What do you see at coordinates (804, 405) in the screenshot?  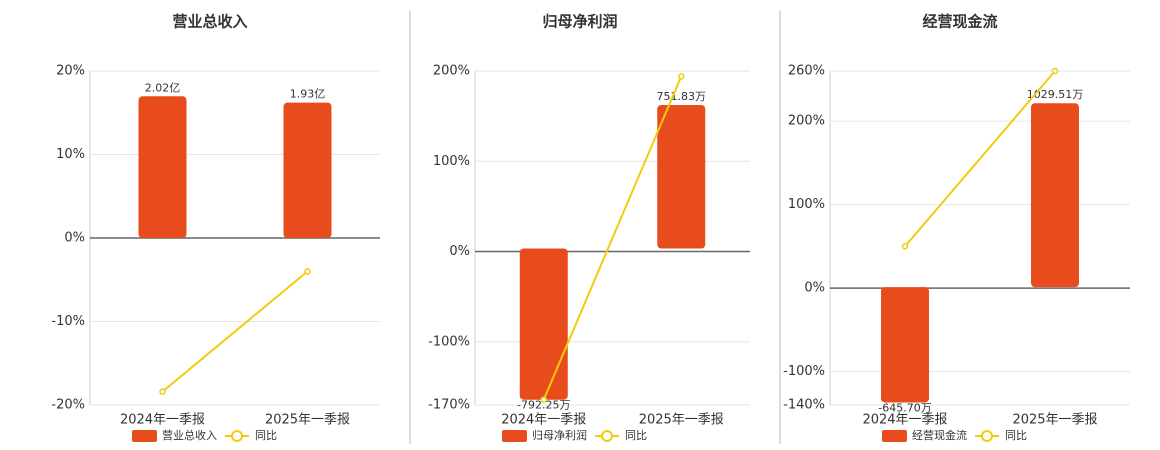 I see `y-tick-label: -140%` at bounding box center [804, 405].